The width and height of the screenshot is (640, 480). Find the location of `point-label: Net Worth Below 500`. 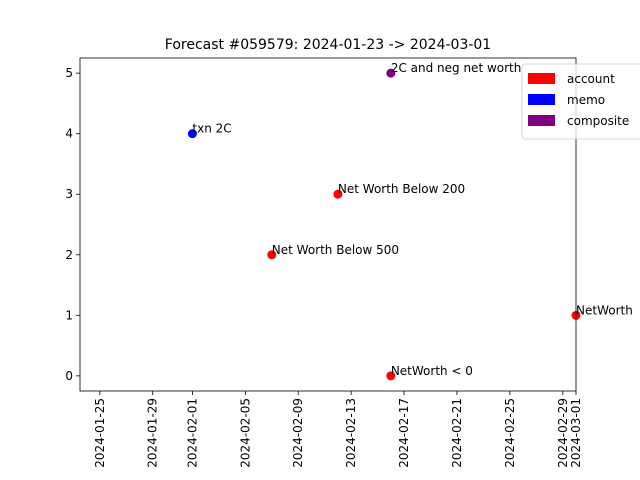

point-label: Net Worth Below 500 is located at coordinates (335, 250).